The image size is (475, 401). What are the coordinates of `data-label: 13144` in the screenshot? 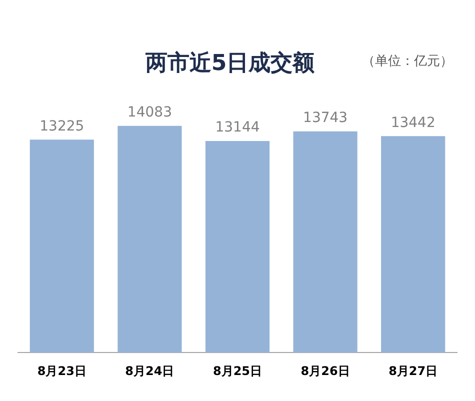 It's located at (237, 128).